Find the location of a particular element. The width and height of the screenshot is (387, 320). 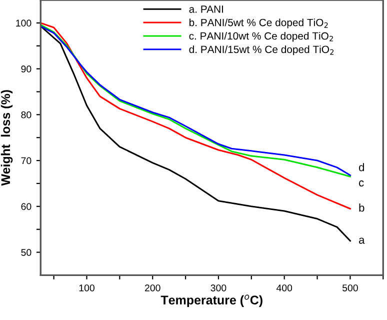

x-tick-label: 200 is located at coordinates (152, 288).